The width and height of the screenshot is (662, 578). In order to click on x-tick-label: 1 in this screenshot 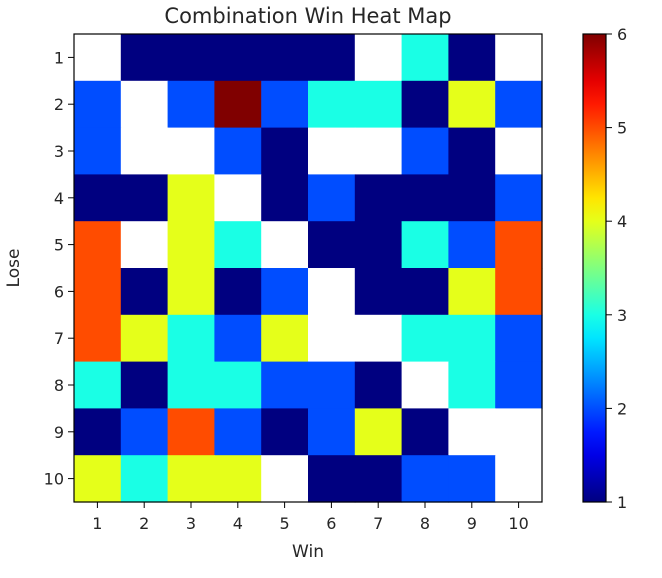, I will do `click(97, 523)`.